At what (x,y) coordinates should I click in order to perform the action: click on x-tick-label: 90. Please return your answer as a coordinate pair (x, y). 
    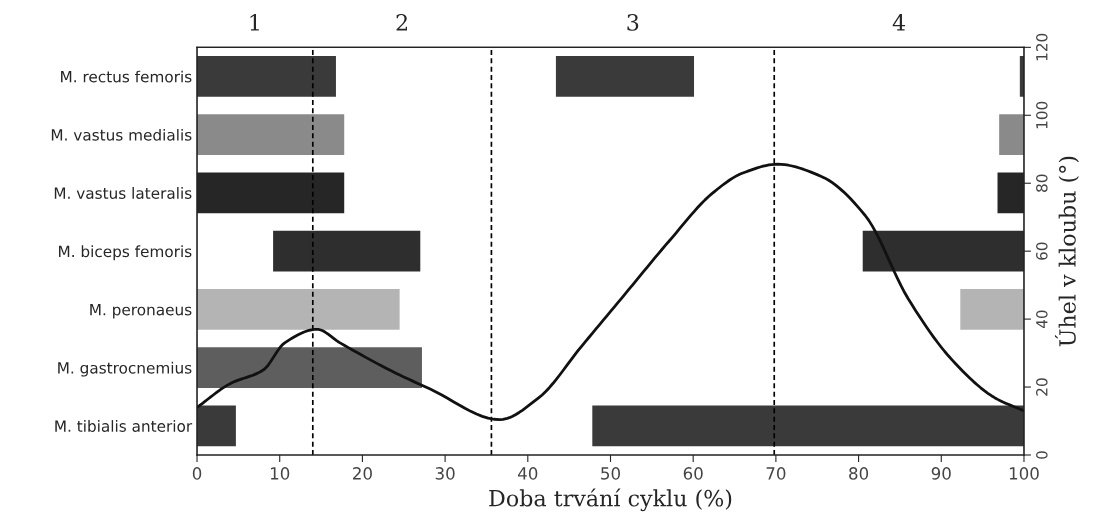
    Looking at the image, I should click on (941, 473).